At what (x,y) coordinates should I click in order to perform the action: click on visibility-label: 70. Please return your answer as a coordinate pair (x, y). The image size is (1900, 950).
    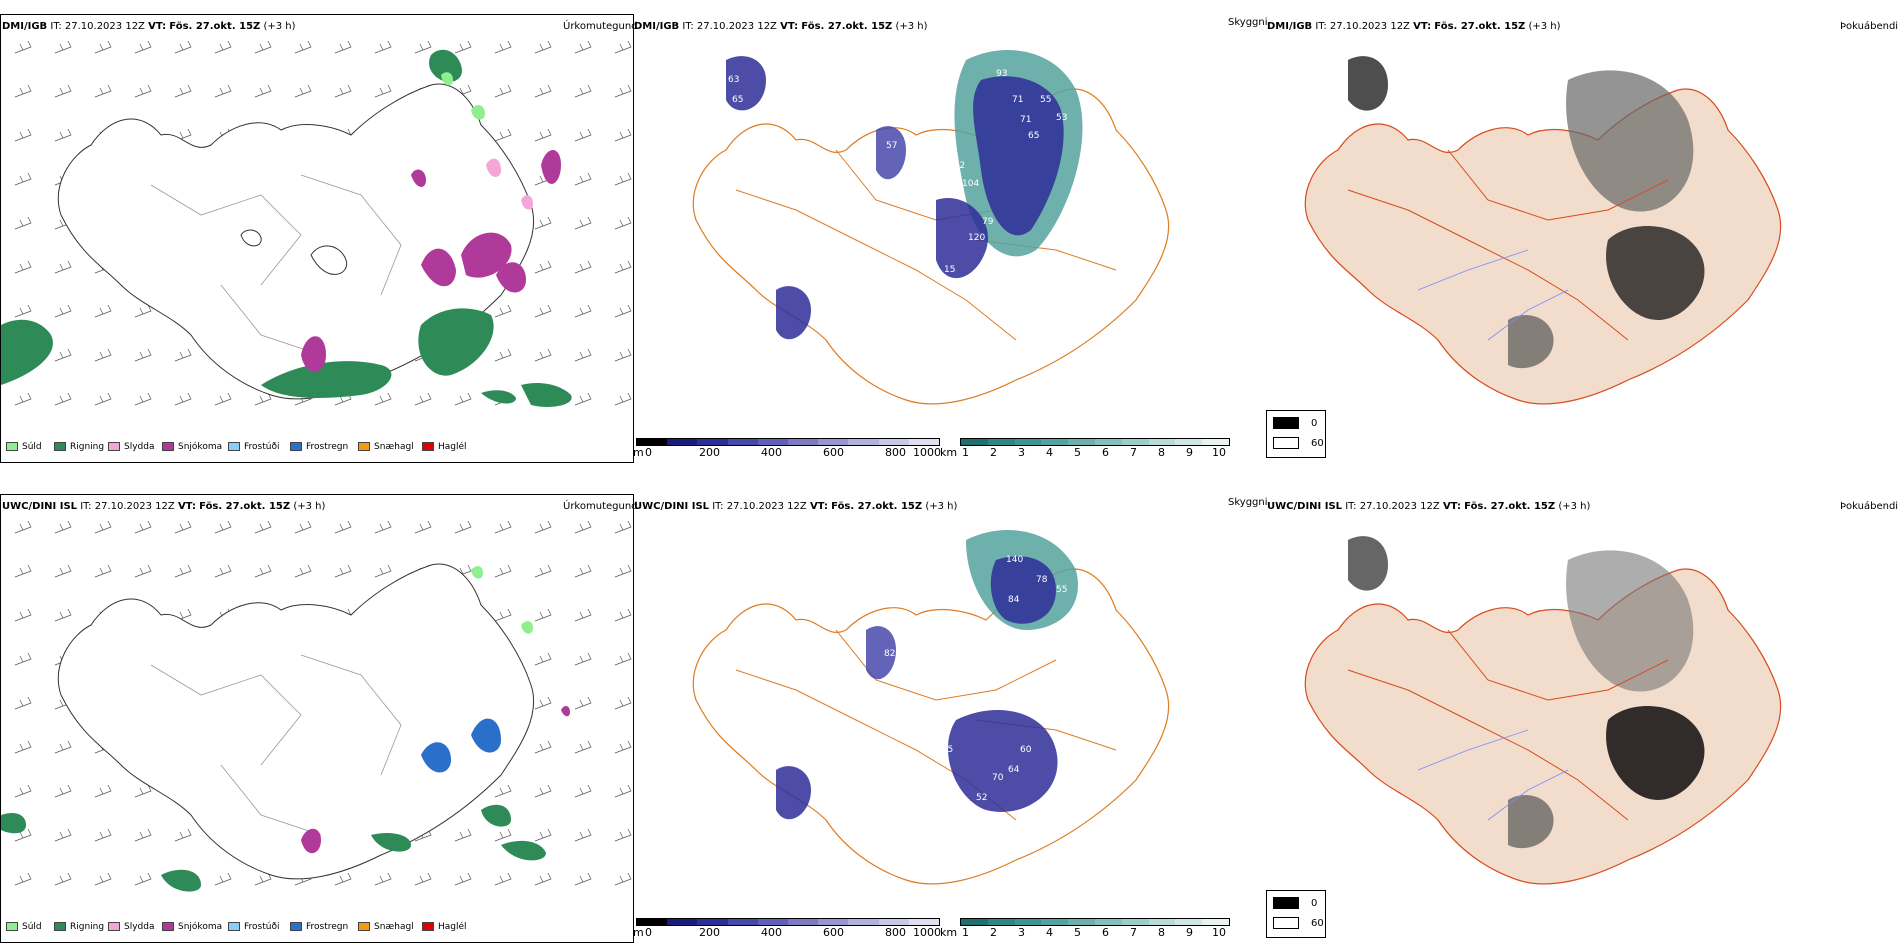
    Looking at the image, I should click on (998, 778).